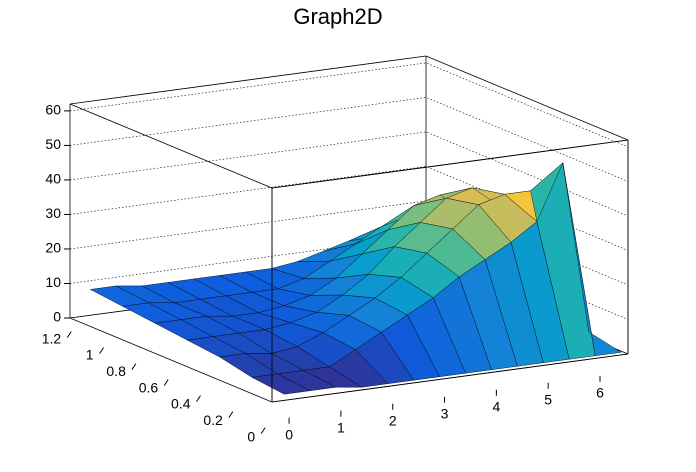  I want to click on x-tick-label: 5, so click(548, 399).